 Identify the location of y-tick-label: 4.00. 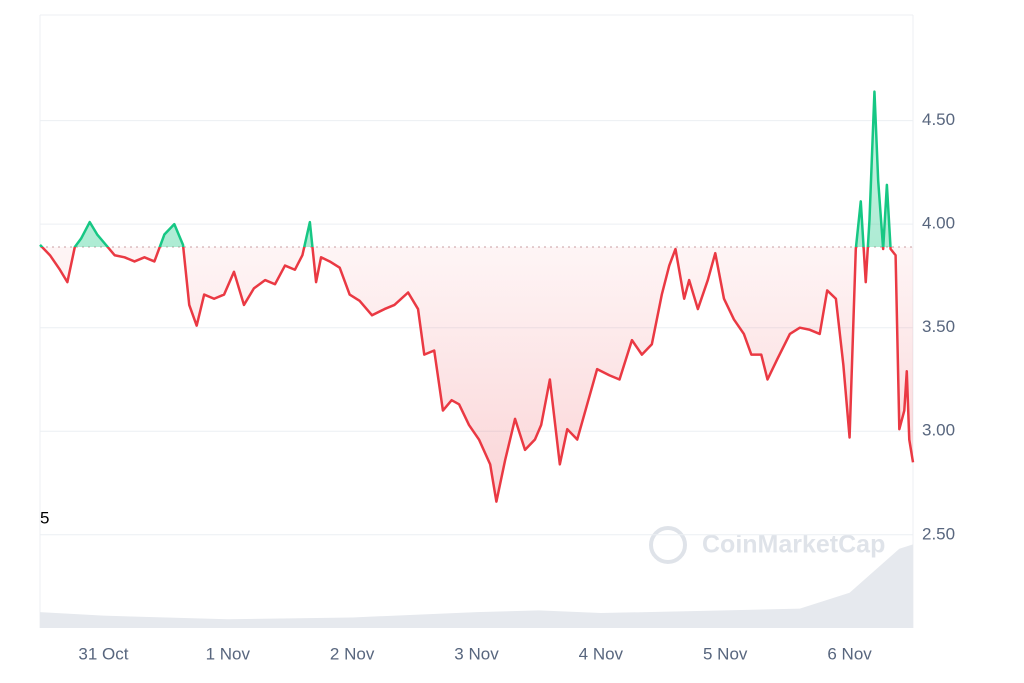
(938, 223).